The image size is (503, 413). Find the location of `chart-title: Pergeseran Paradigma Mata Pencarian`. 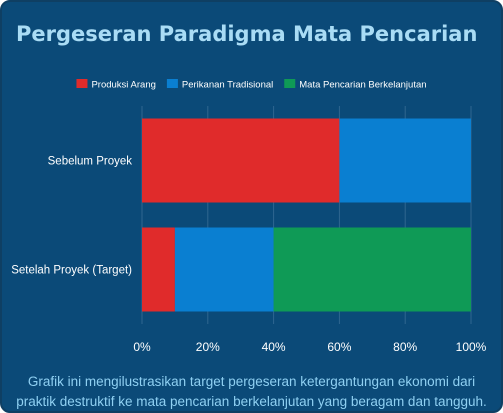

chart-title: Pergeseran Paradigma Mata Pencarian is located at coordinates (247, 34).